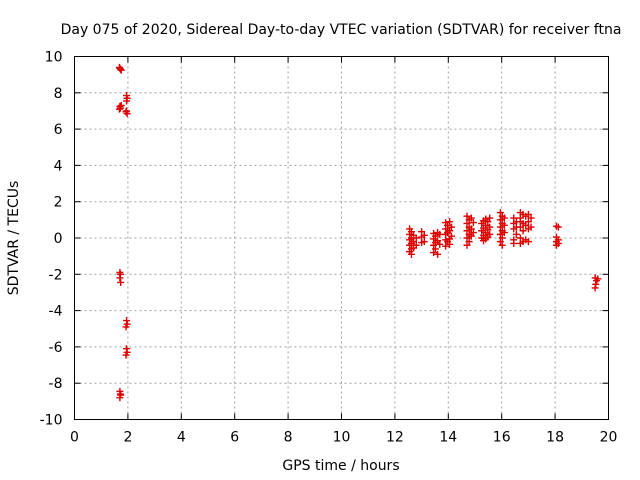 This screenshot has width=640, height=480. I want to click on x-tick-label: 8, so click(288, 438).